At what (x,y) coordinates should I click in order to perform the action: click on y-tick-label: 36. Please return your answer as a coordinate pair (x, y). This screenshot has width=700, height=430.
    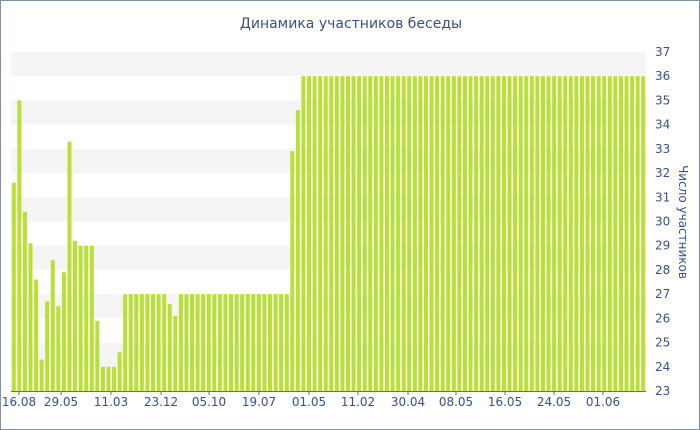
    Looking at the image, I should click on (662, 76).